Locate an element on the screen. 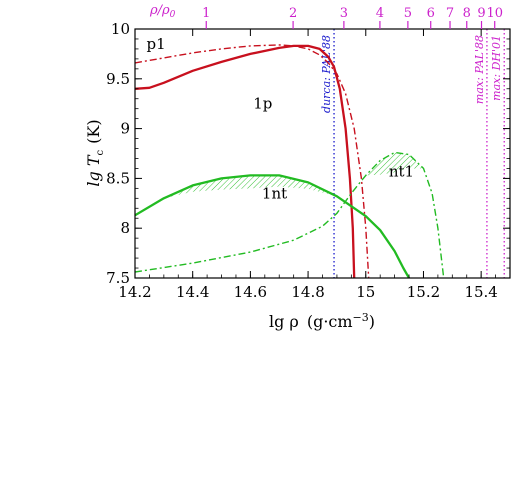 The image size is (518, 498). y-tick-label-1: 8 is located at coordinates (125, 228).